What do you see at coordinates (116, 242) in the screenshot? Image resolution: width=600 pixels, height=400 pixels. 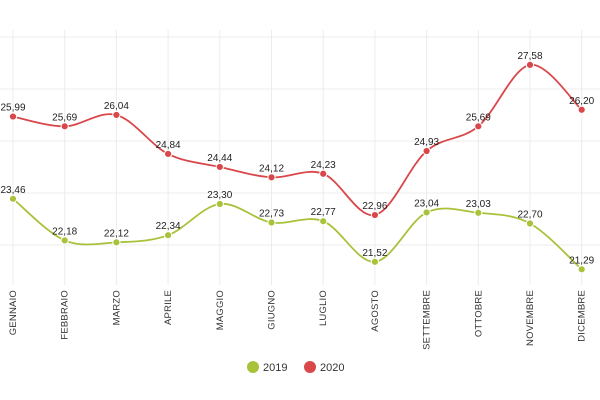 I see `data-point-2019-marzo` at bounding box center [116, 242].